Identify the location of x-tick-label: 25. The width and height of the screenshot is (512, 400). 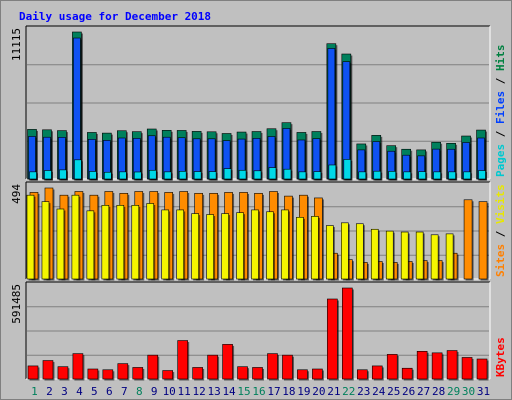
(393, 391).